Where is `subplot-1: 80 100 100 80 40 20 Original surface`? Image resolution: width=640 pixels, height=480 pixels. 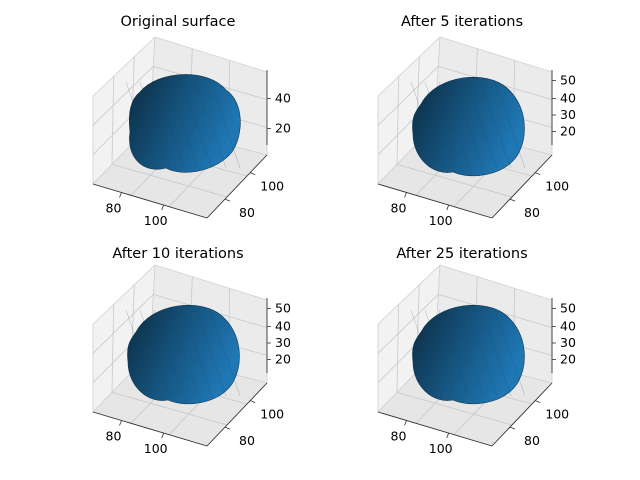 subplot-1: 80 100 100 80 40 20 Original surface is located at coordinates (191, 121).